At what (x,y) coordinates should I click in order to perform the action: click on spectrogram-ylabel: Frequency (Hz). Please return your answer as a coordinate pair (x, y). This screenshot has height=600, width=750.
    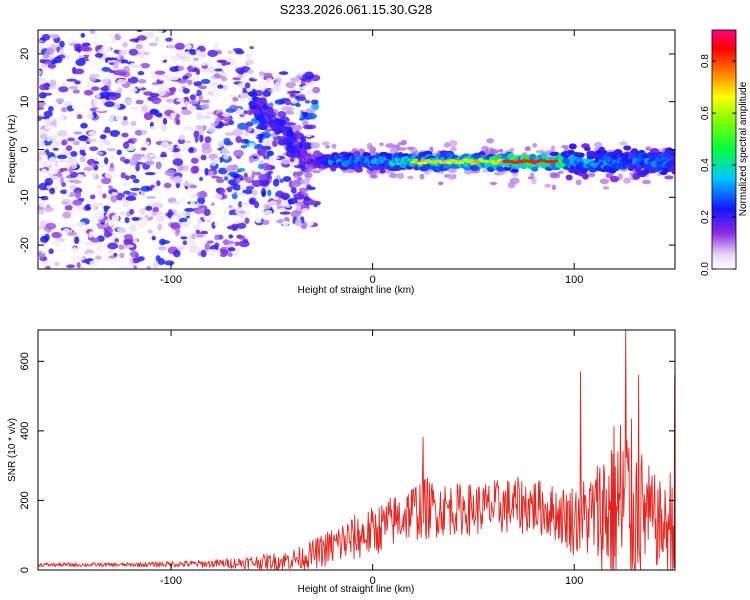
    Looking at the image, I should click on (12, 149).